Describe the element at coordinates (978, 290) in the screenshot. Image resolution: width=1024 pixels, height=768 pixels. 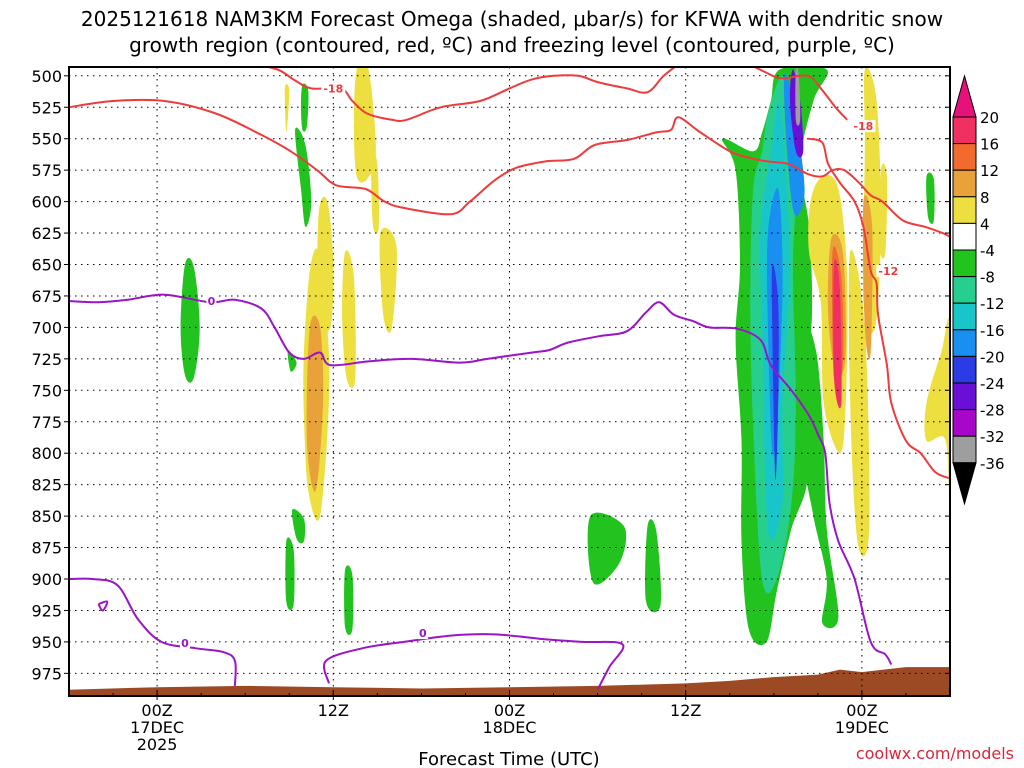
I see `colorbar: 20 16 12 8 4 -4 -8 -12 -16 -20 -24 -28 -32 -36` at that location.